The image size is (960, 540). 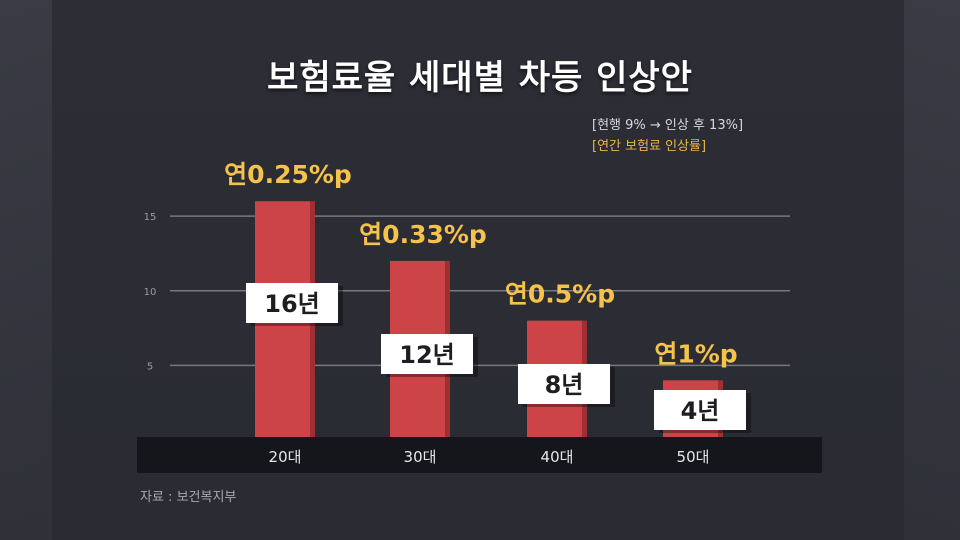 What do you see at coordinates (423, 234) in the screenshot?
I see `rate-label-2: 연0.33%p` at bounding box center [423, 234].